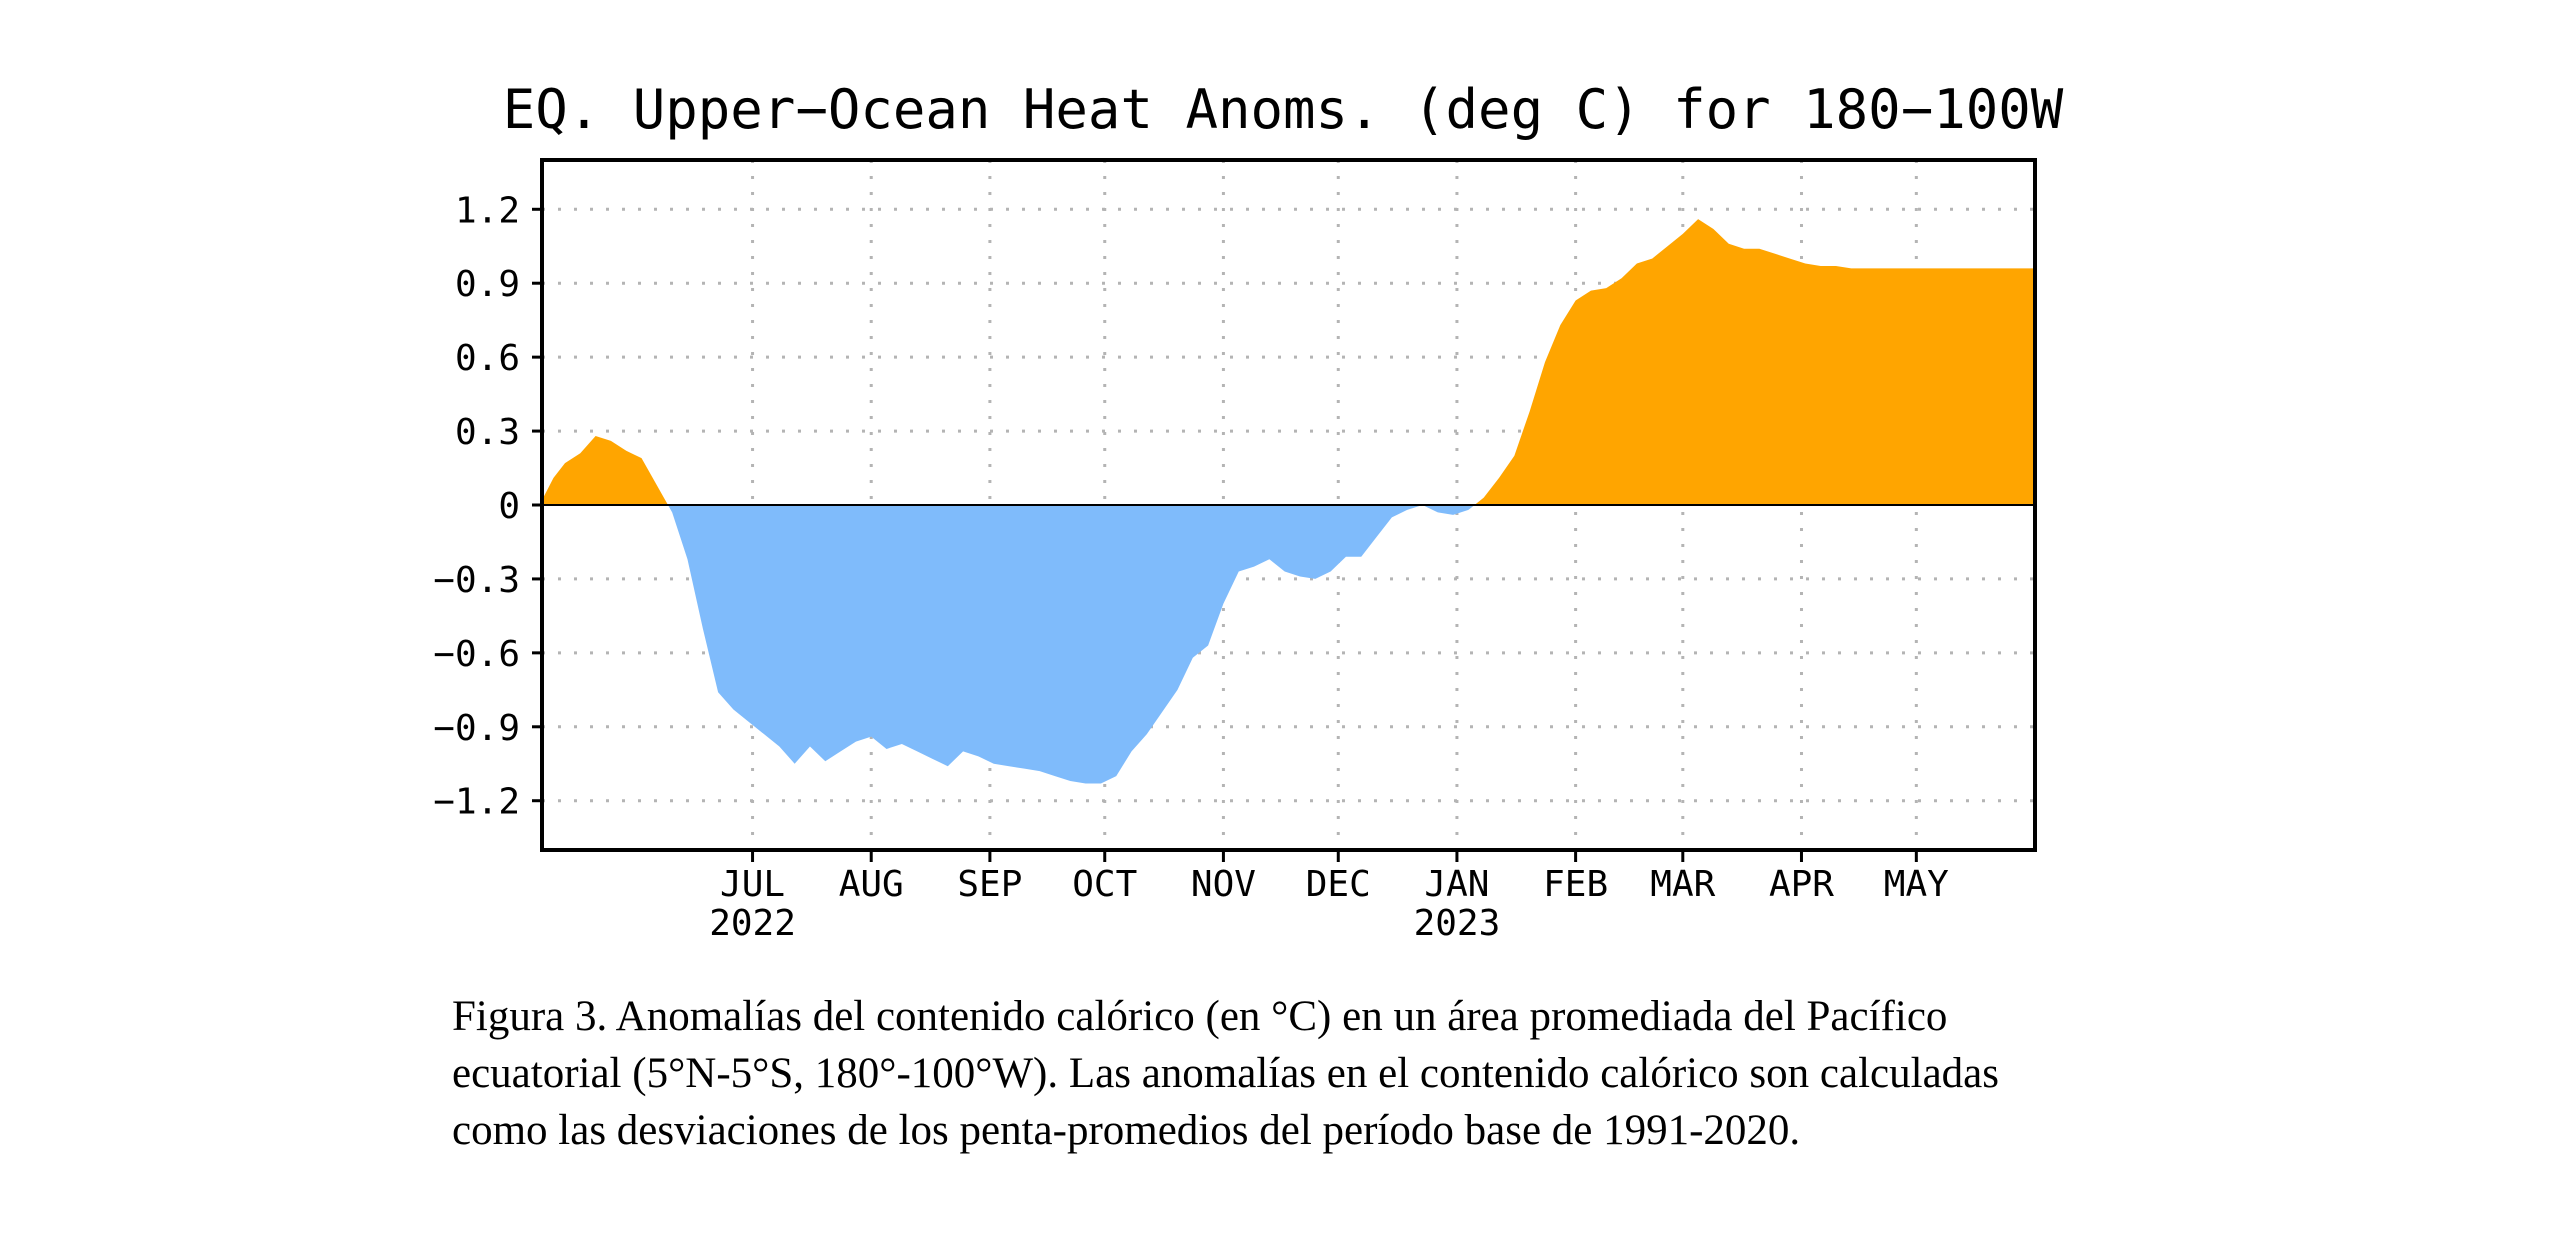  I want to click on y-tick-label: 1.2, so click(487, 210).